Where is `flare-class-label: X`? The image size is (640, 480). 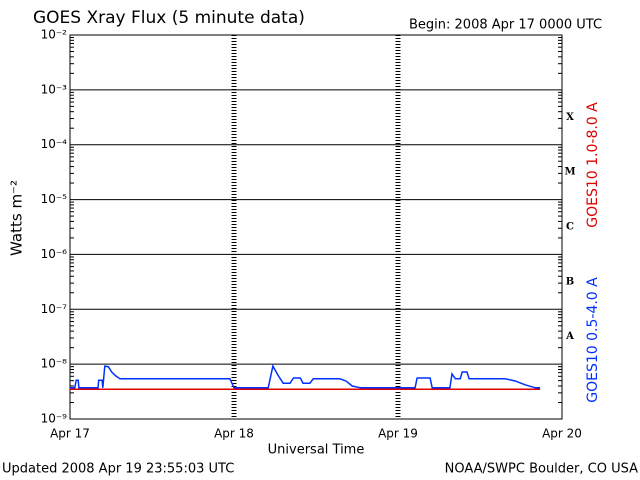
flare-class-label: X is located at coordinates (570, 117).